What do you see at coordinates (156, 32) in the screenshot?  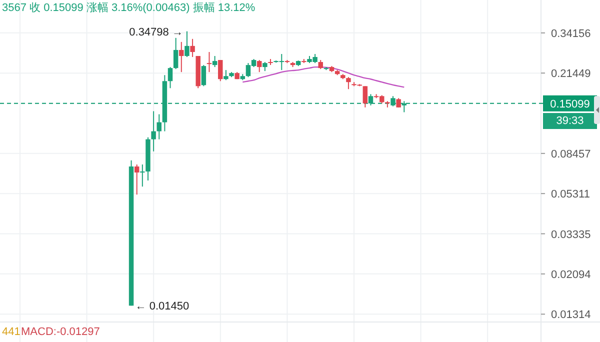 I see `annotation: 0.34798 →` at bounding box center [156, 32].